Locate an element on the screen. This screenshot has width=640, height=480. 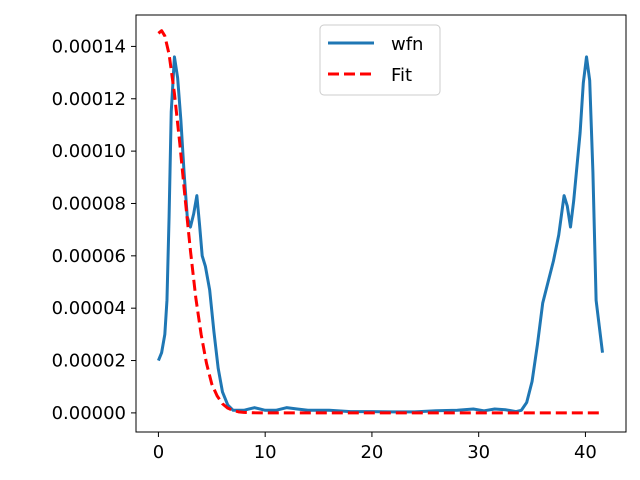
y-tick-label: 0.00004 is located at coordinates (89, 308).